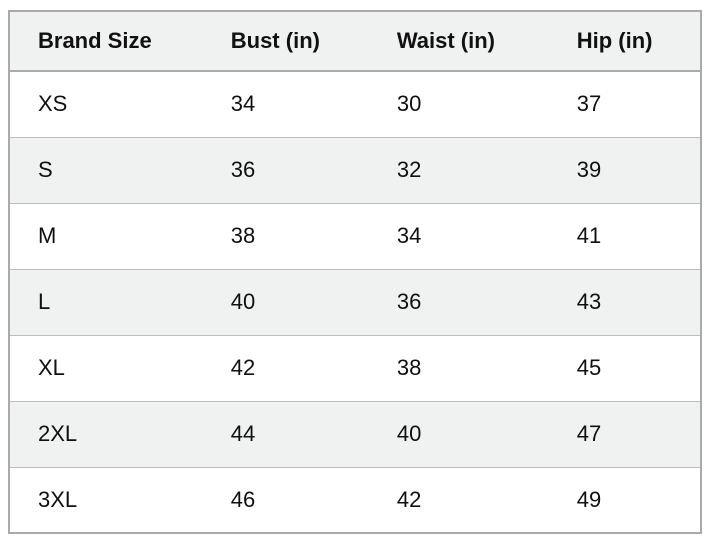 The image size is (713, 557). I want to click on cell-bust: 38, so click(243, 235).